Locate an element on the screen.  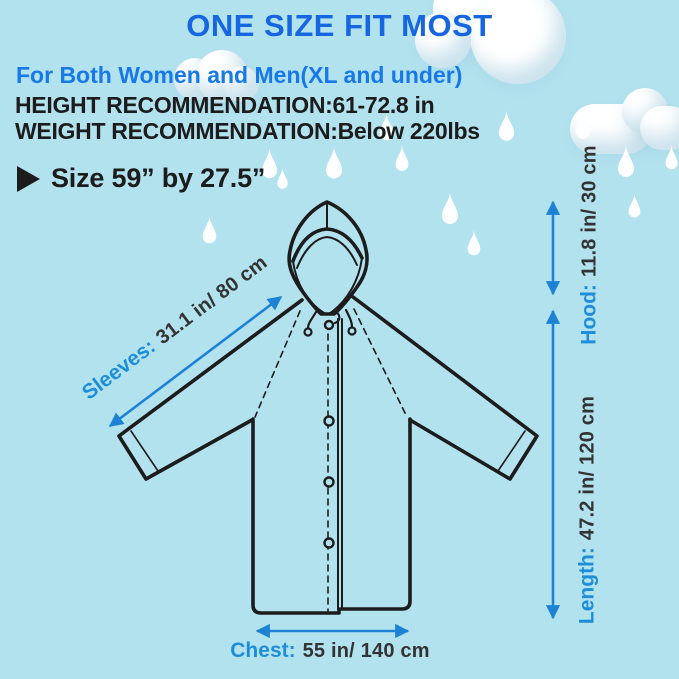
length-measurement: Length: 47.2 in/ 120 cm is located at coordinates (588, 510).